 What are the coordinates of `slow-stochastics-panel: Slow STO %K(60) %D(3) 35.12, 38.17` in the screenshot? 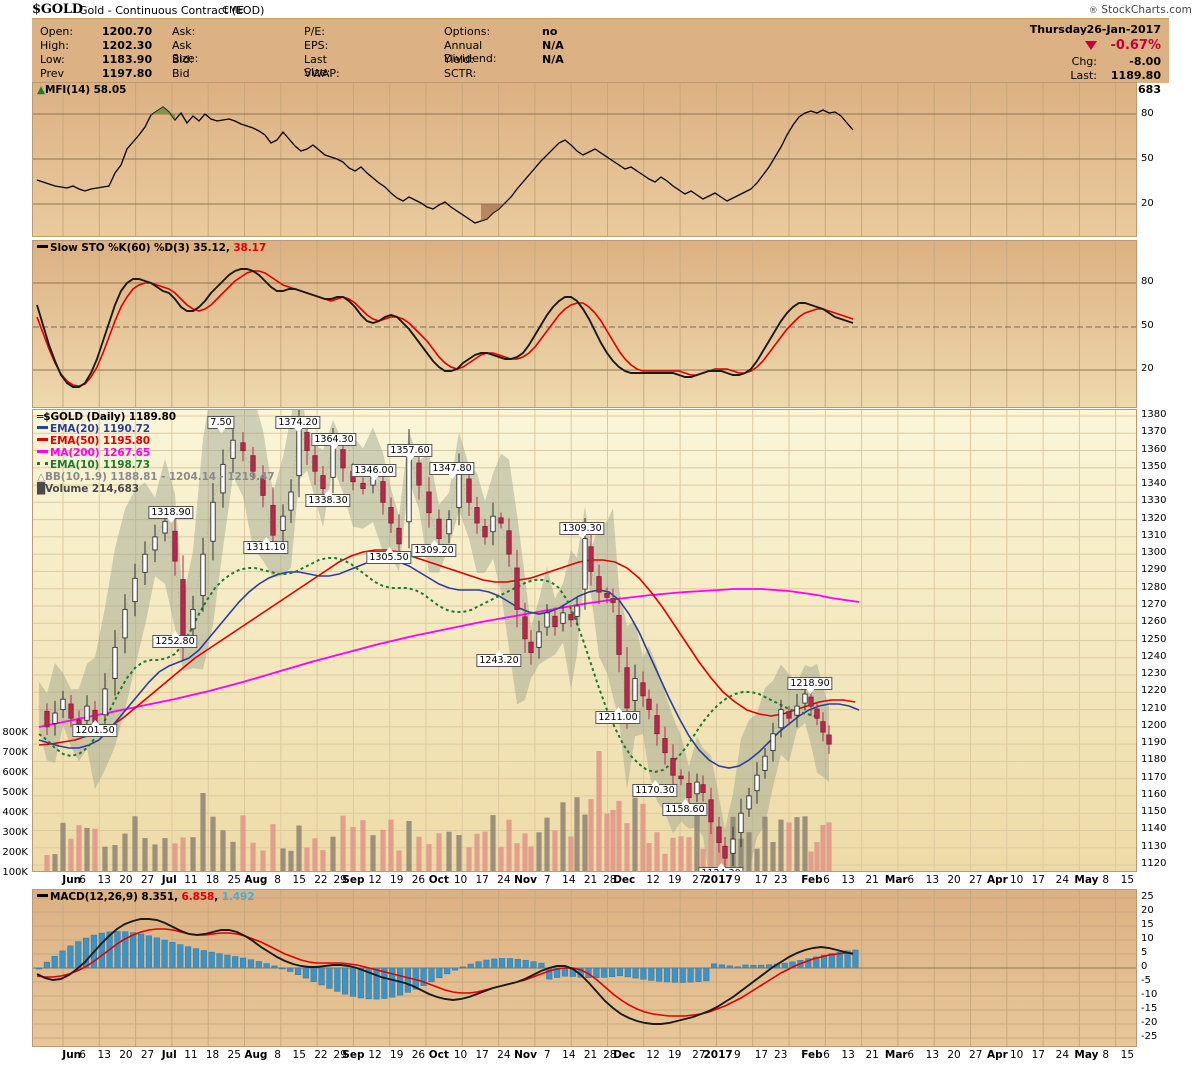 It's located at (584, 324).